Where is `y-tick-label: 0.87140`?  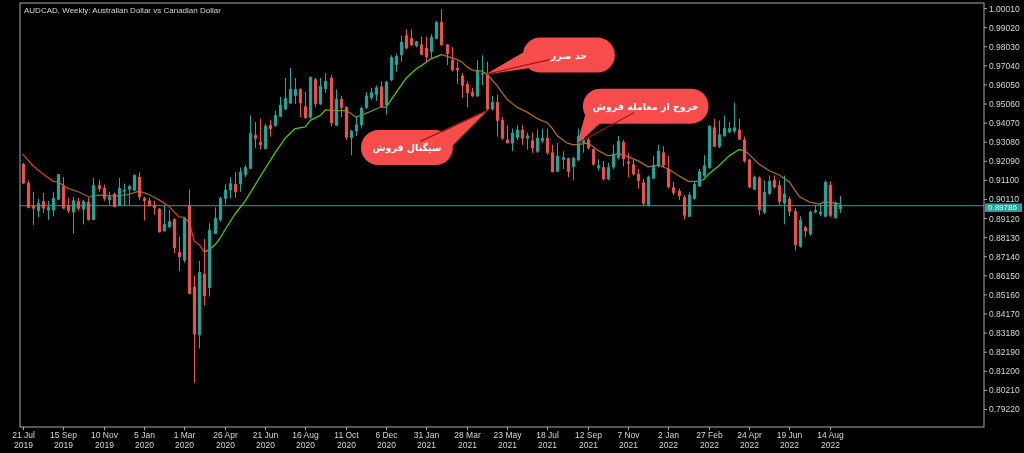
y-tick-label: 0.87140 is located at coordinates (1004, 256).